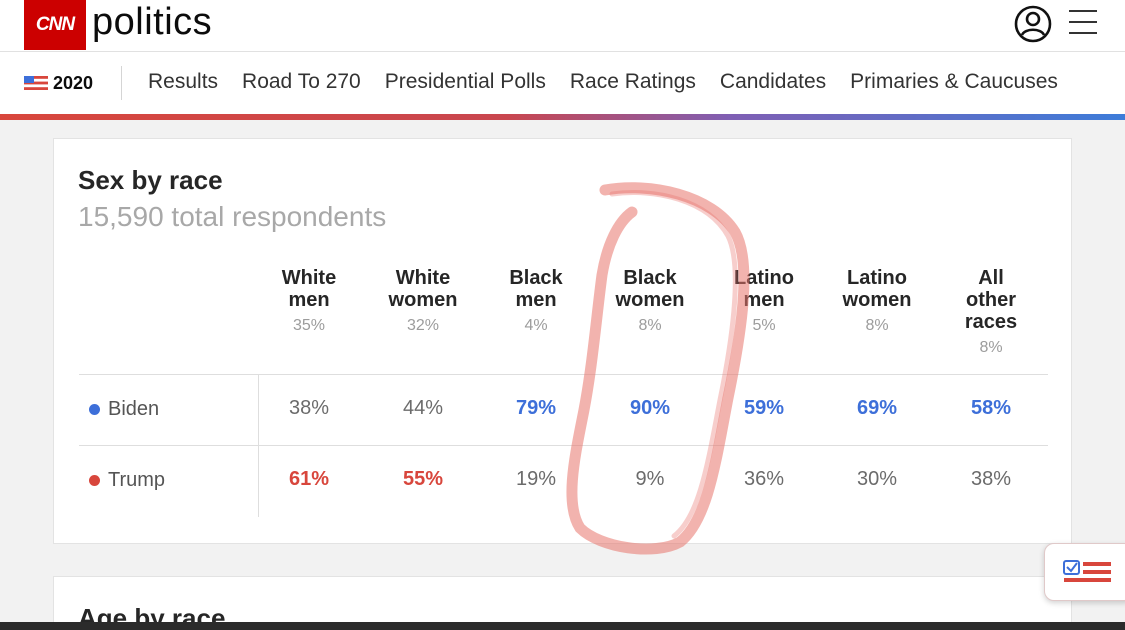  I want to click on us-flag-icon, so click(36, 83).